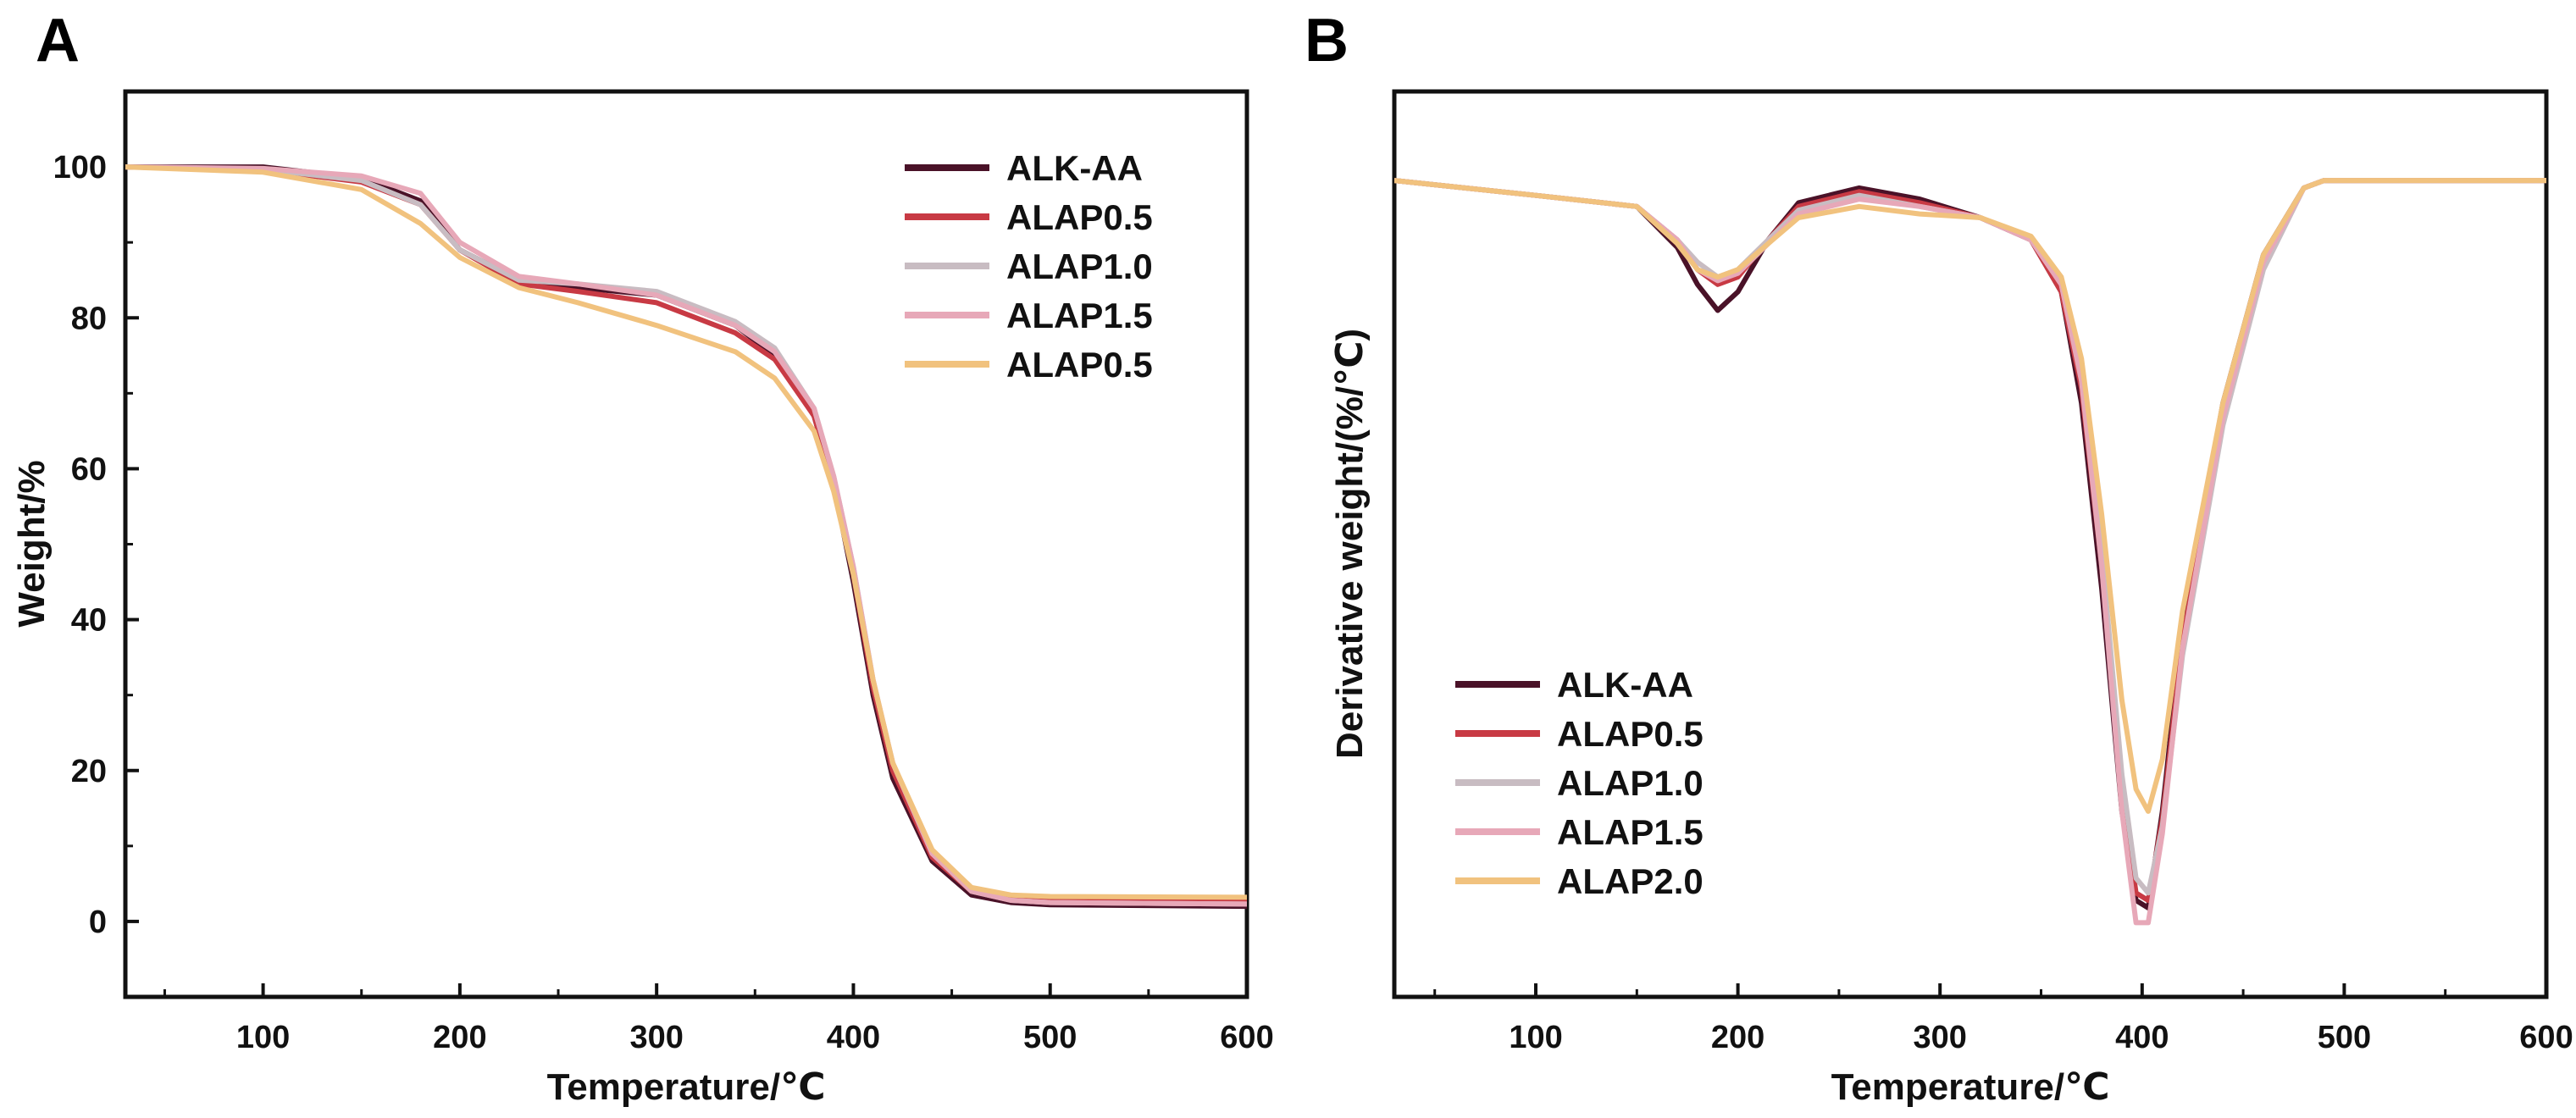  What do you see at coordinates (89, 621) in the screenshot?
I see `y-tick-label: 40` at bounding box center [89, 621].